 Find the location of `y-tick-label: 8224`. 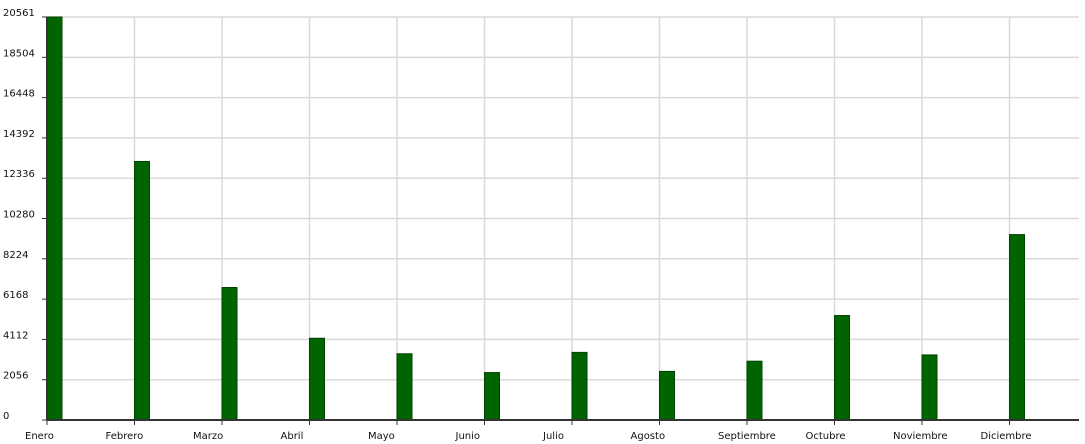

y-tick-label: 8224 is located at coordinates (15, 255).